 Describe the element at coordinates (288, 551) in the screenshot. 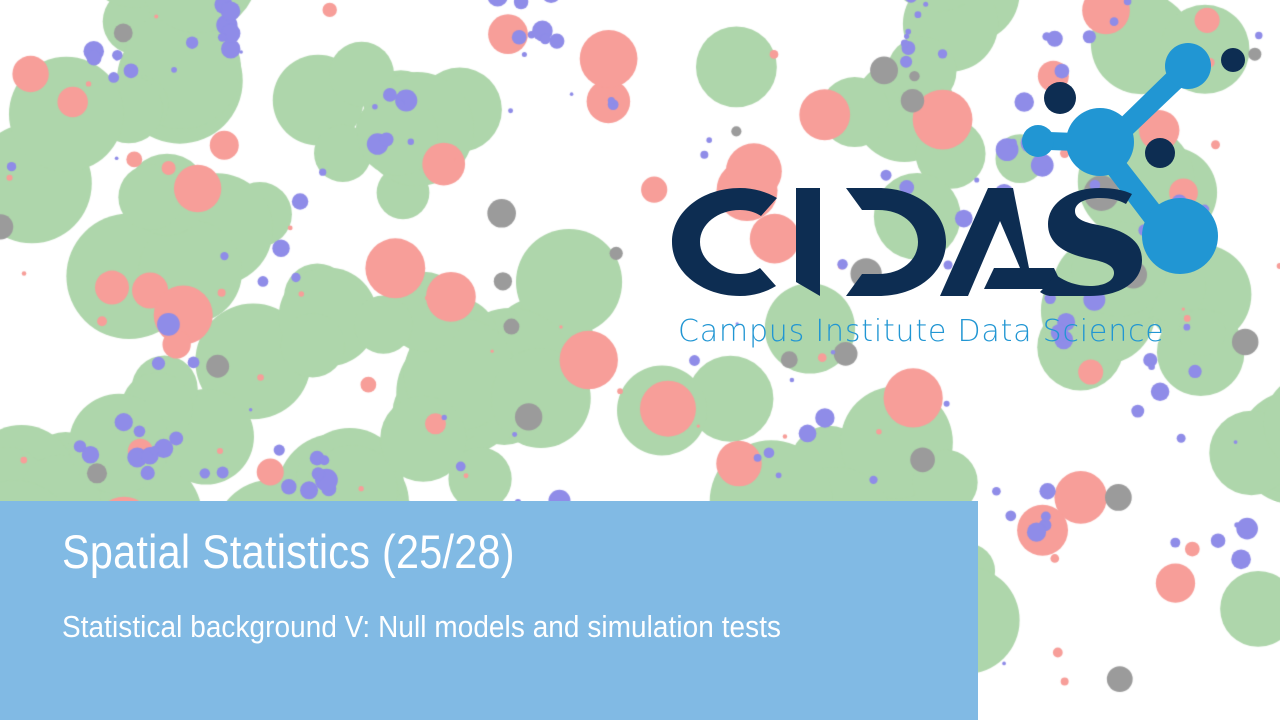

I see `page-title: Spatial Statistics (25/28)` at that location.